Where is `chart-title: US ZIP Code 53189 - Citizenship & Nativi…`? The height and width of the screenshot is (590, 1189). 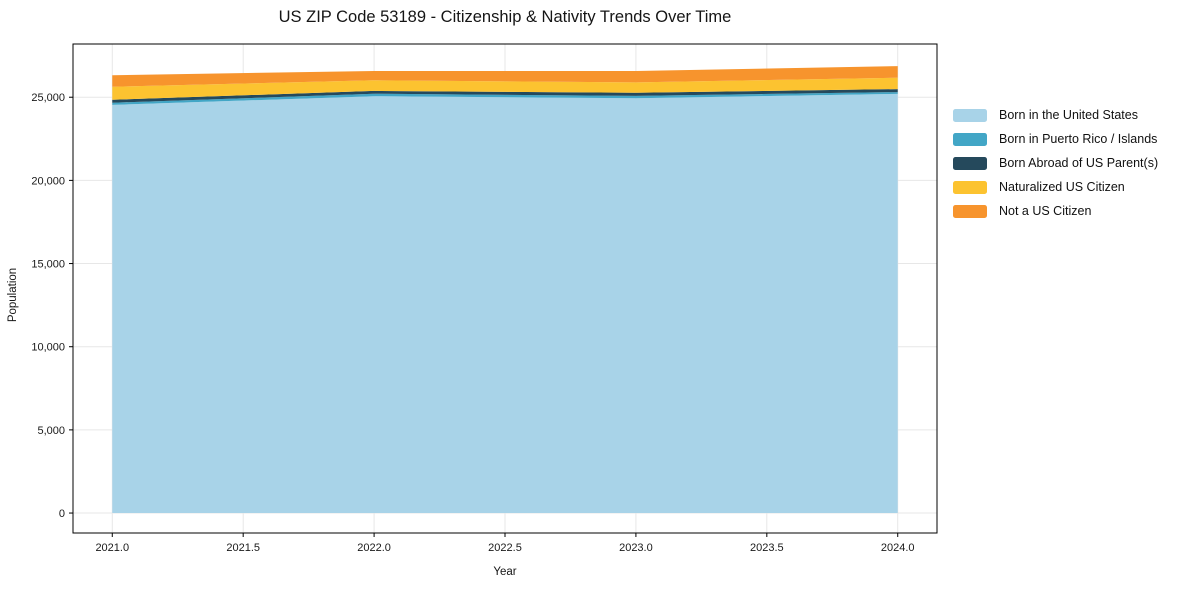 chart-title: US ZIP Code 53189 - Citizenship & Nativi… is located at coordinates (505, 17).